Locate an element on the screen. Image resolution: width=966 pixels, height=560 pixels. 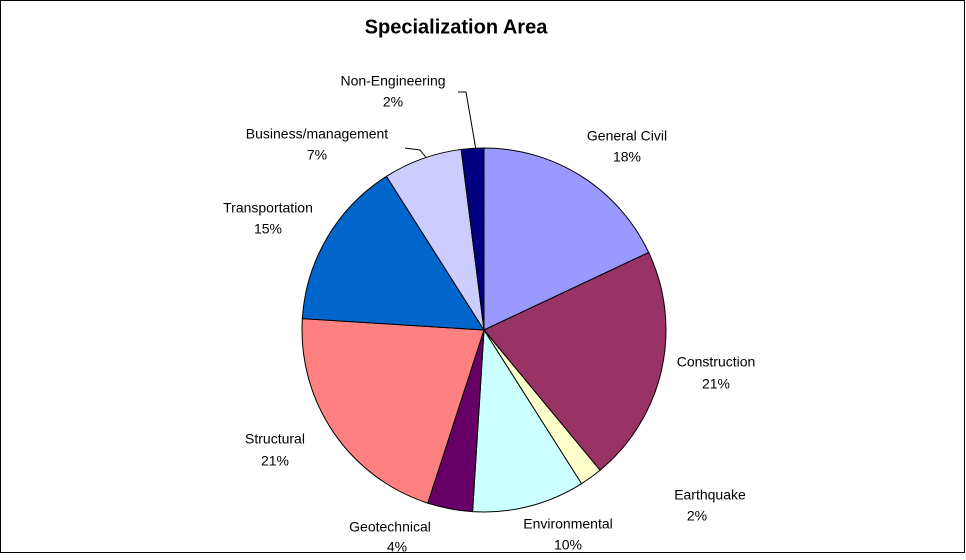
leader-lines is located at coordinates (440, 126).